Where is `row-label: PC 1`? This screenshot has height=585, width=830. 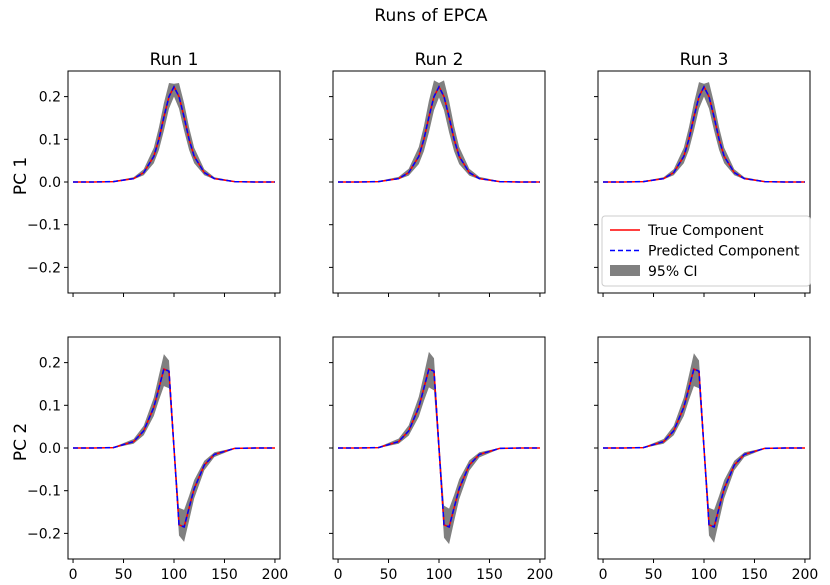
row-label: PC 1 is located at coordinates (21, 176).